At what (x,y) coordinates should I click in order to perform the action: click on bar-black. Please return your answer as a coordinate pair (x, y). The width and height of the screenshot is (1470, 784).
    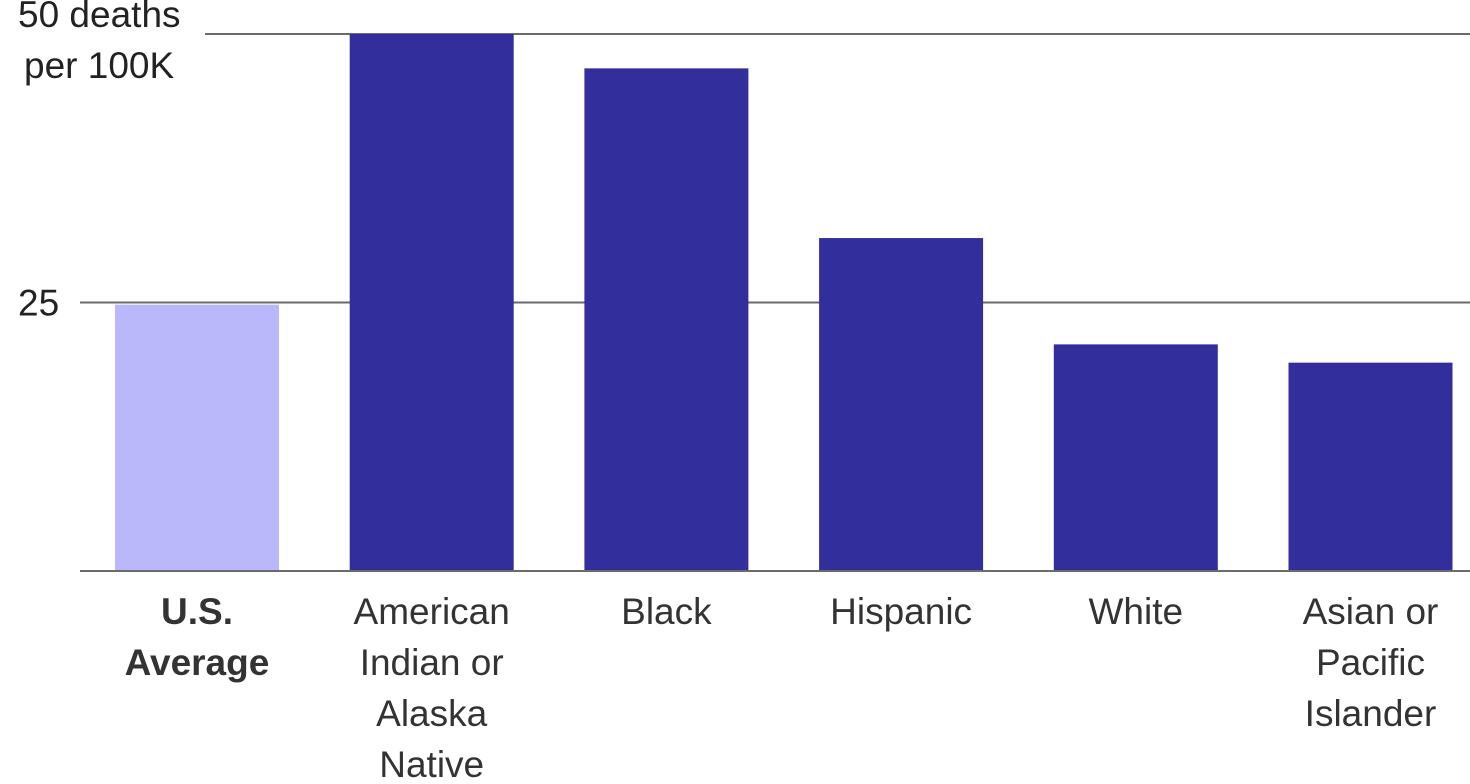
    Looking at the image, I should click on (666, 320).